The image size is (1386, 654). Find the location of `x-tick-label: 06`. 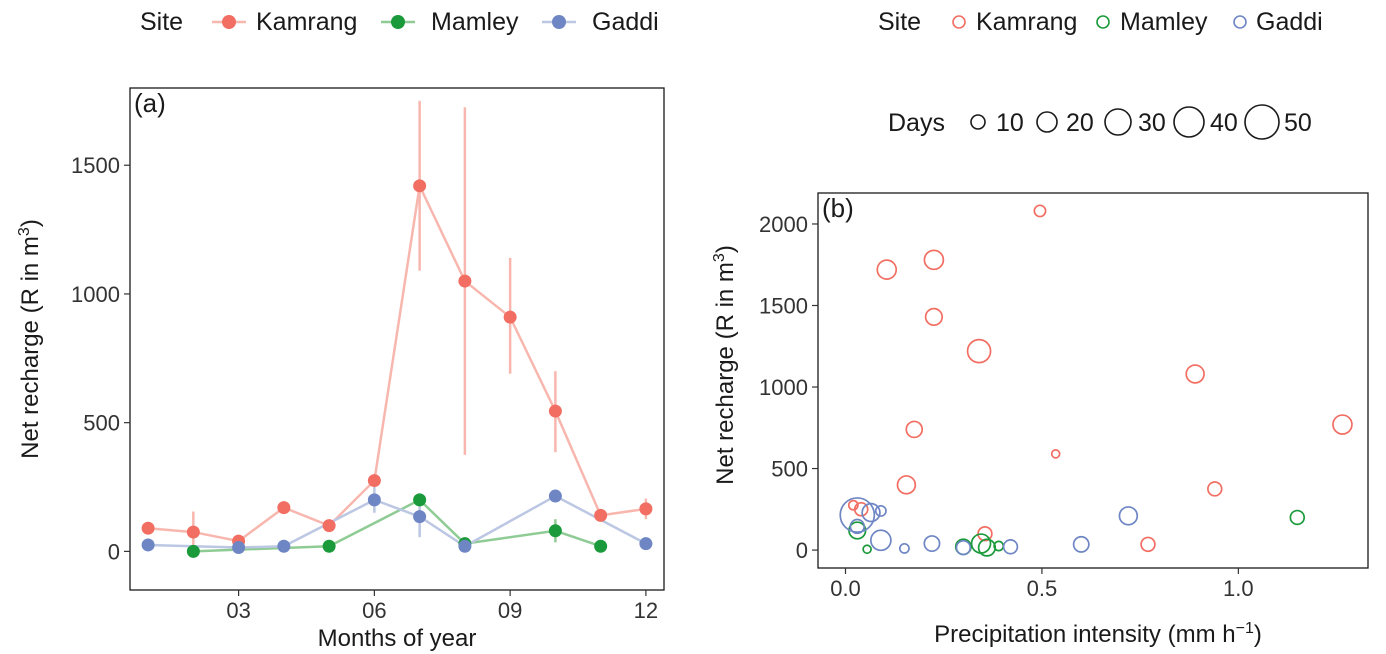

x-tick-label: 06 is located at coordinates (374, 610).